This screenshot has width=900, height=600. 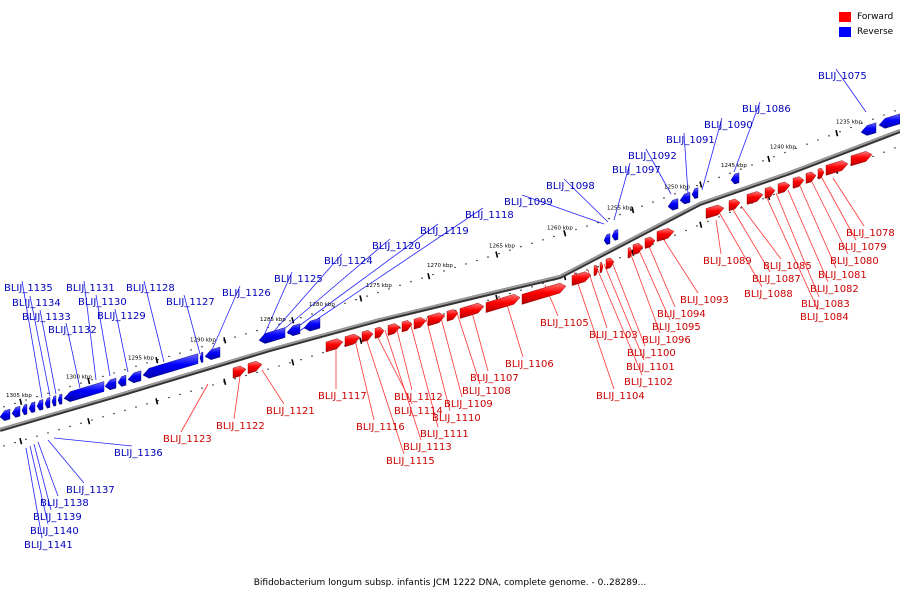 What do you see at coordinates (854, 261) in the screenshot?
I see `forward-gene-label: BLIJ_1080` at bounding box center [854, 261].